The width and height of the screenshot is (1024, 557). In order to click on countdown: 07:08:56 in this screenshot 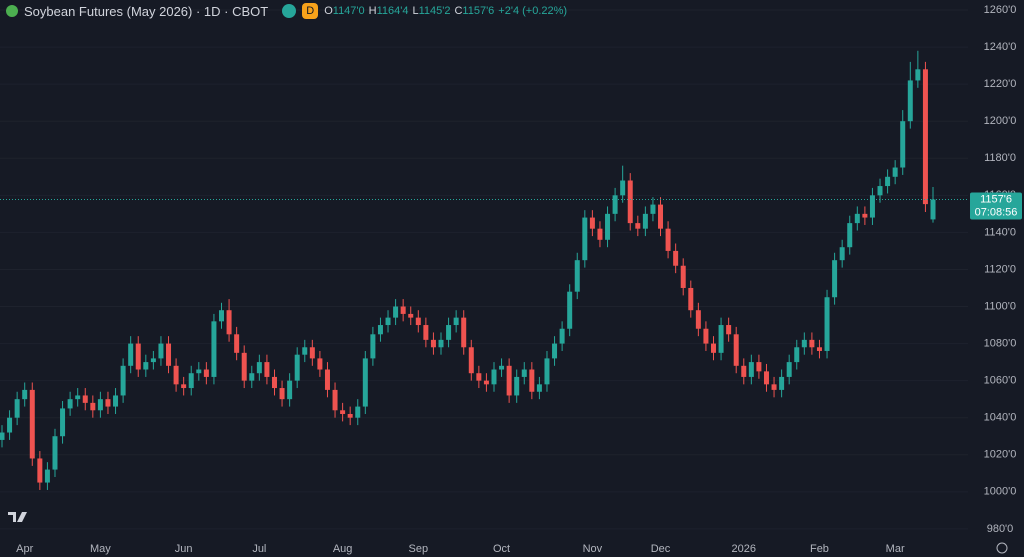, I will do `click(996, 212)`.